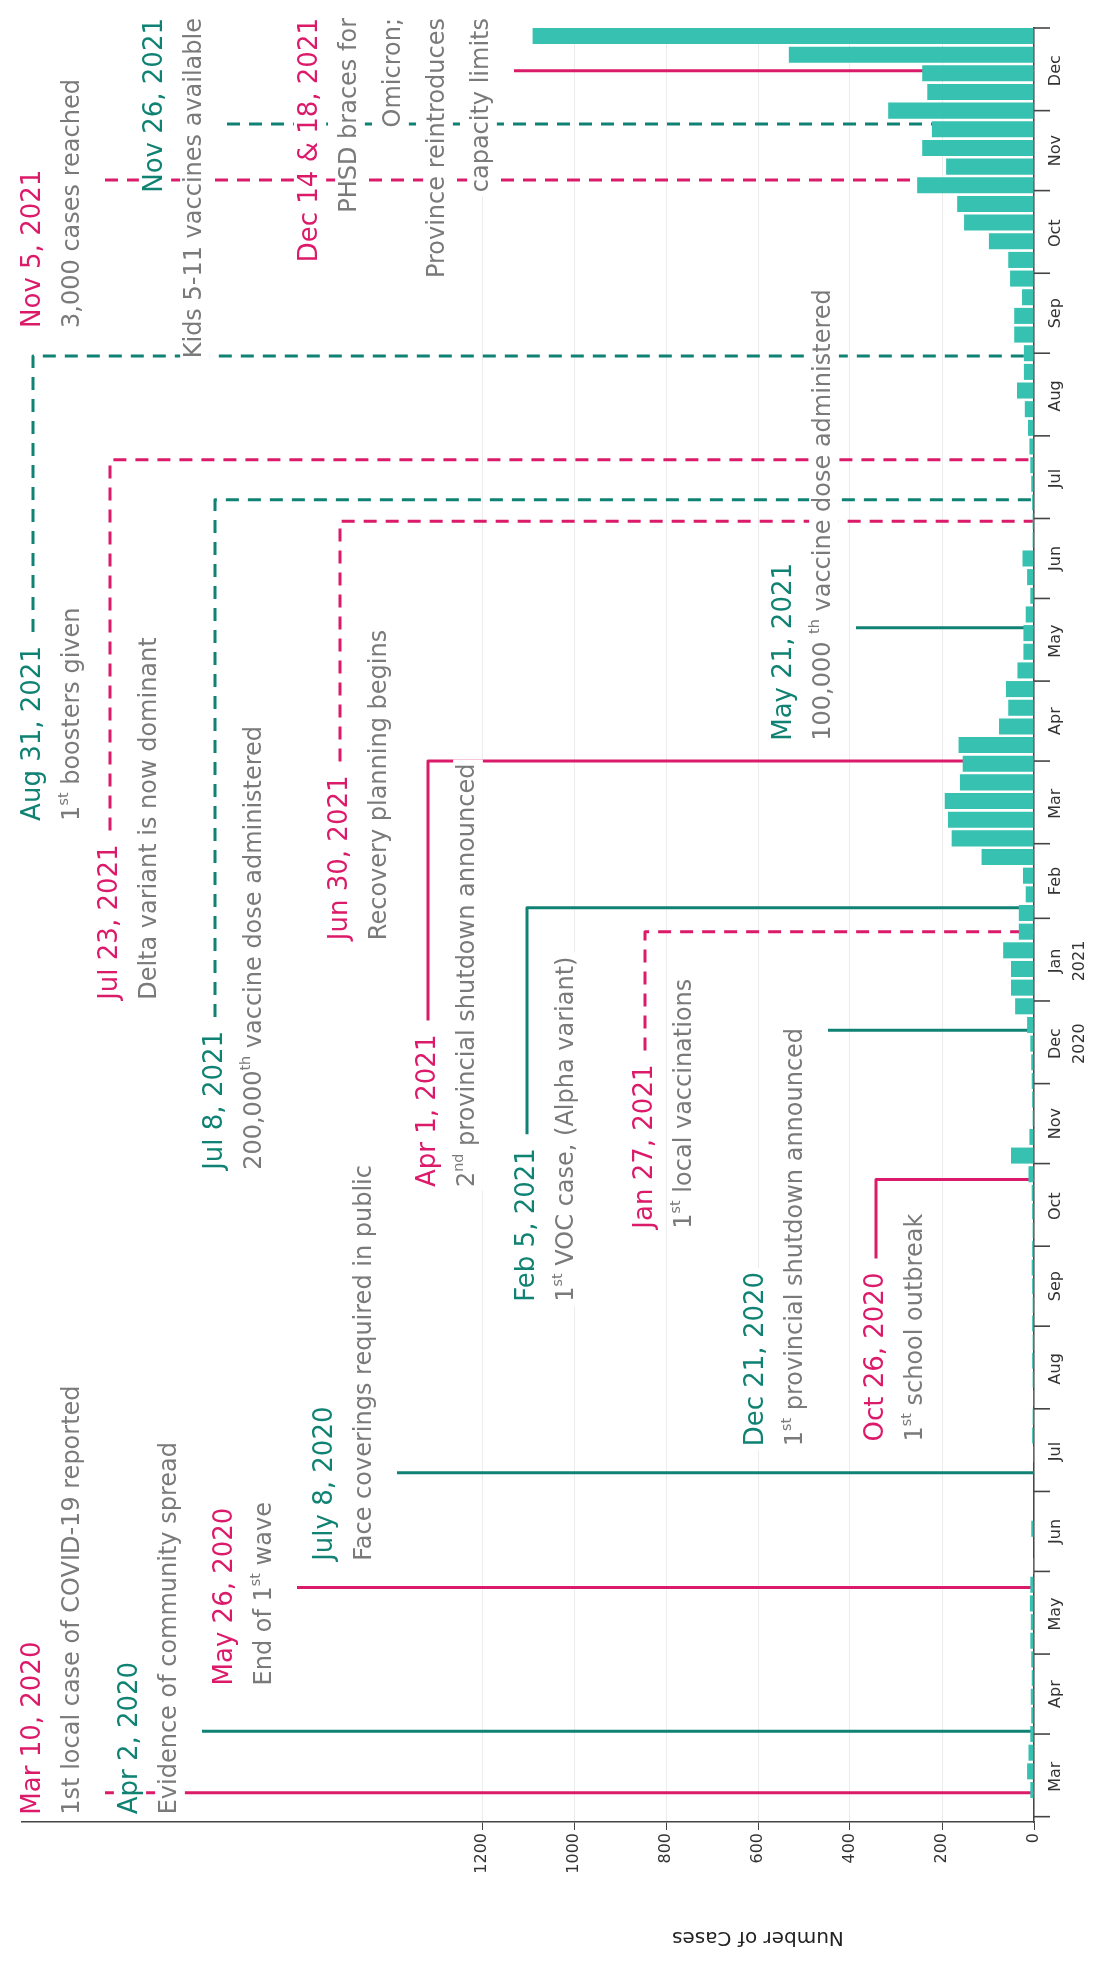 Image resolution: width=1095 pixels, height=1965 pixels. Describe the element at coordinates (322, 1484) in the screenshot. I see `ref-line-label: July 8, 2020` at that location.